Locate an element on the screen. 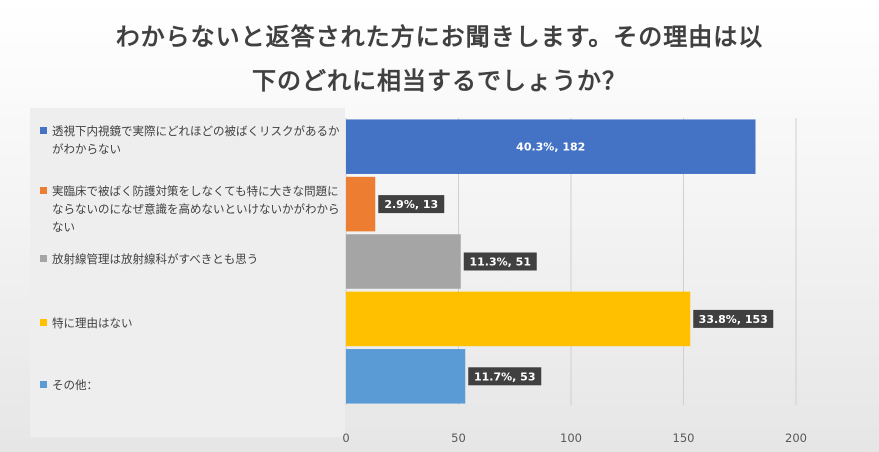 This screenshot has width=879, height=452. data-label-1: 2.9%, 13 is located at coordinates (411, 204).